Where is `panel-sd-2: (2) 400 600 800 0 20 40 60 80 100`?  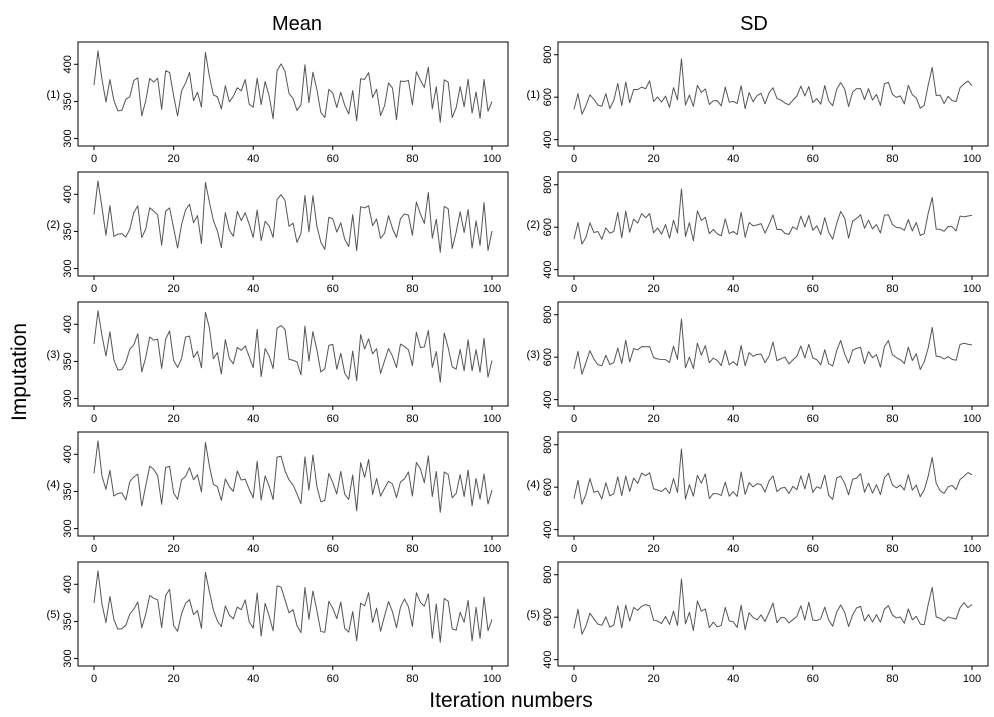 panel-sd-2: (2) 400 600 800 0 20 40 60 80 100 is located at coordinates (758, 233).